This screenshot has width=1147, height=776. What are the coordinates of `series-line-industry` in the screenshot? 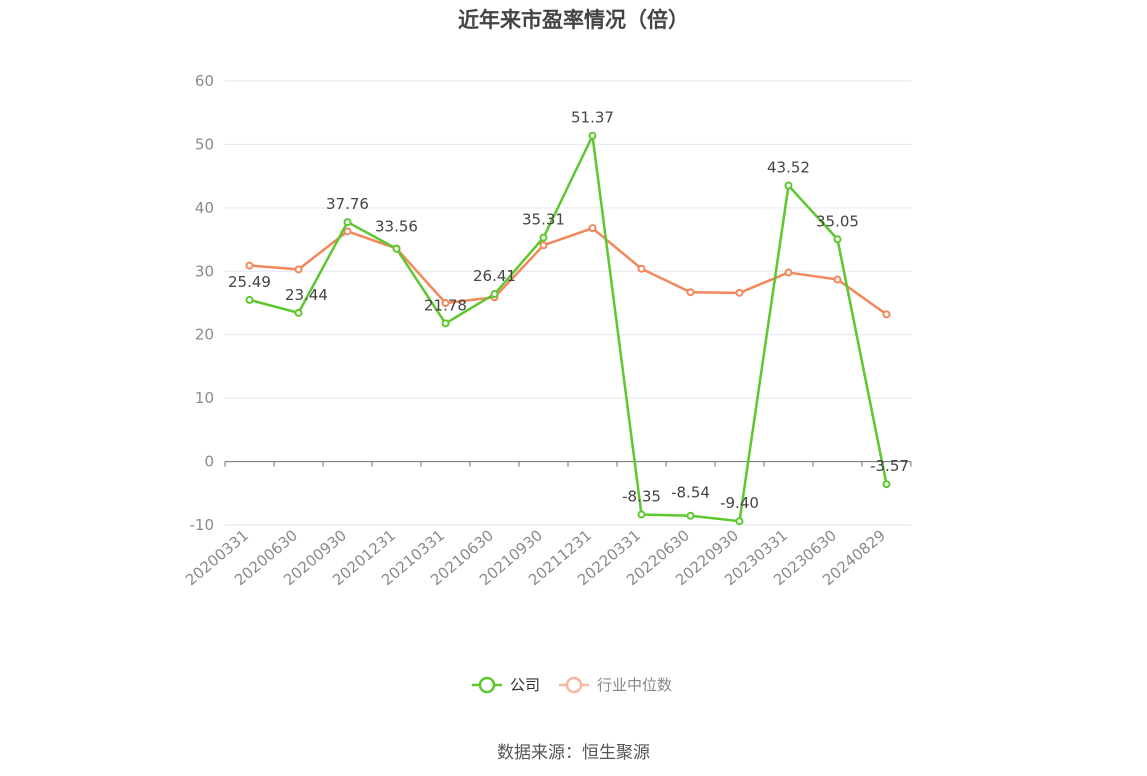 It's located at (568, 271).